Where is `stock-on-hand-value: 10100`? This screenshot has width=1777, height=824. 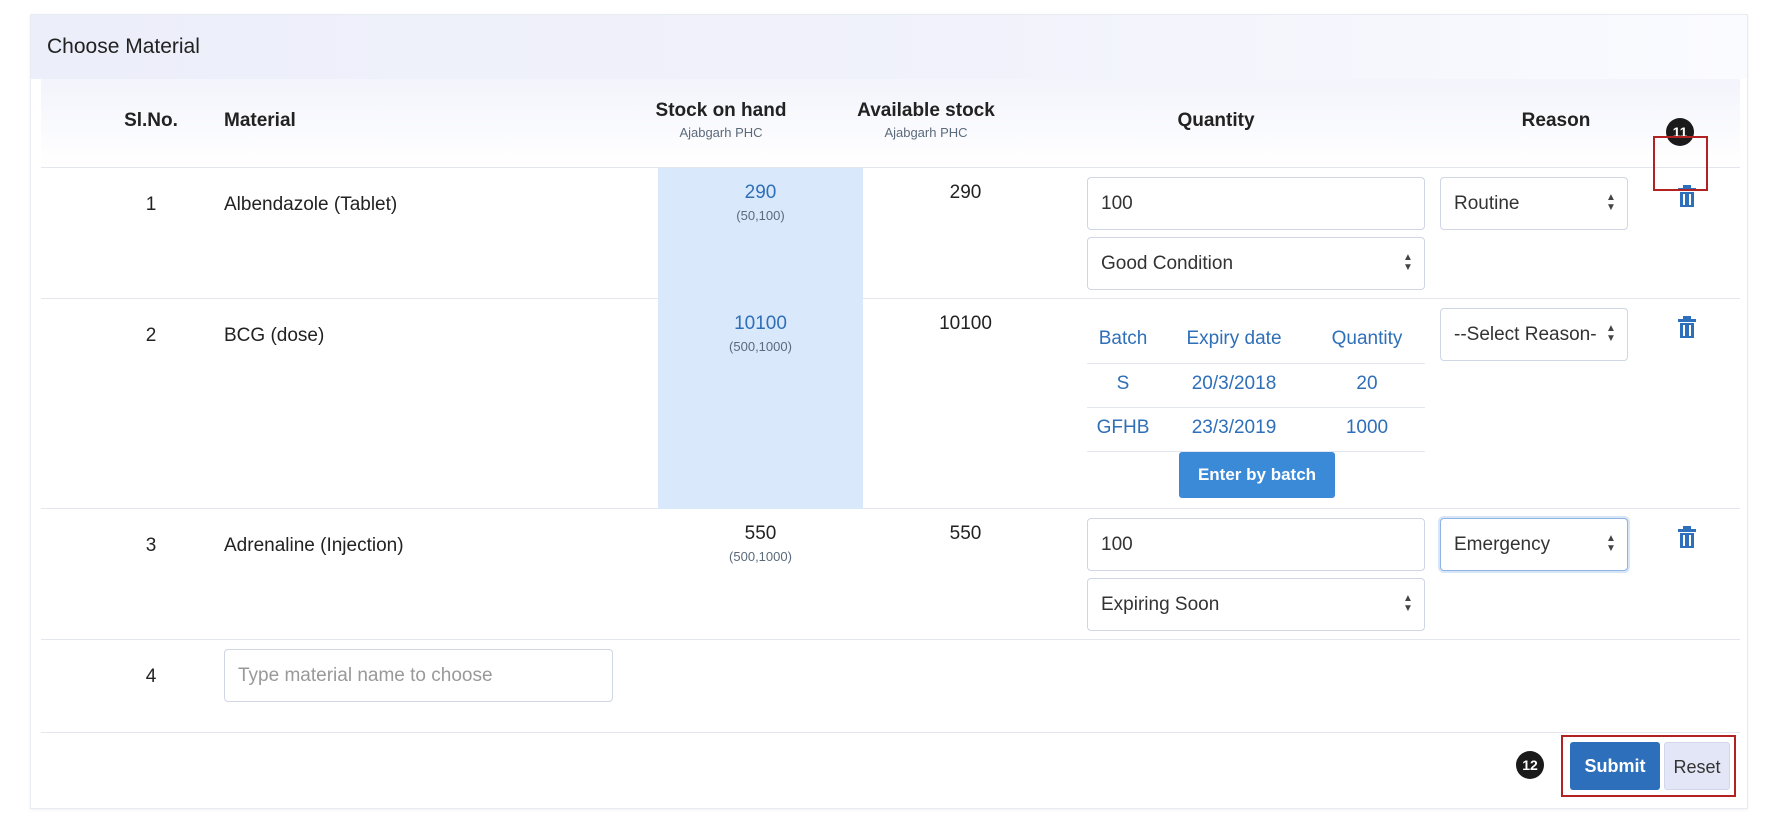 stock-on-hand-value: 10100 is located at coordinates (760, 323).